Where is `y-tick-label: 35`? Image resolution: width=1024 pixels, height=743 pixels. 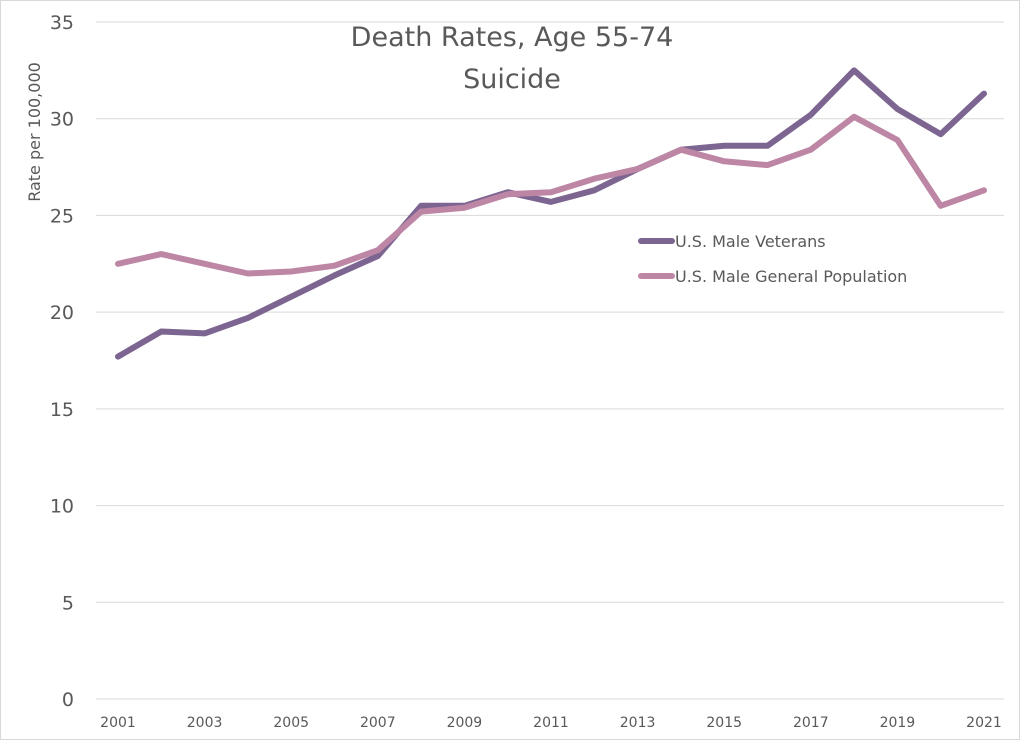
y-tick-label: 35 is located at coordinates (62, 23).